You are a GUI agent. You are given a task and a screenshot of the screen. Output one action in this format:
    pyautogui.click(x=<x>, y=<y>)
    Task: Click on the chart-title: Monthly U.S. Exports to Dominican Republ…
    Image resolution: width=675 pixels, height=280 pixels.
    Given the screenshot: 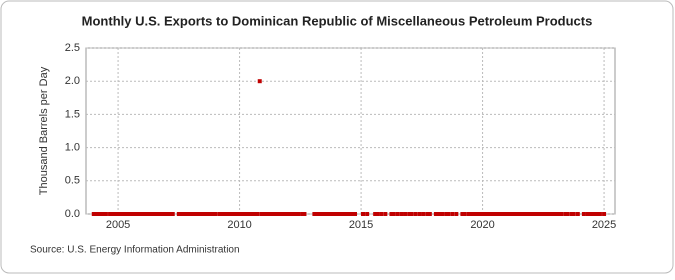 What is the action you would take?
    pyautogui.click(x=337, y=20)
    